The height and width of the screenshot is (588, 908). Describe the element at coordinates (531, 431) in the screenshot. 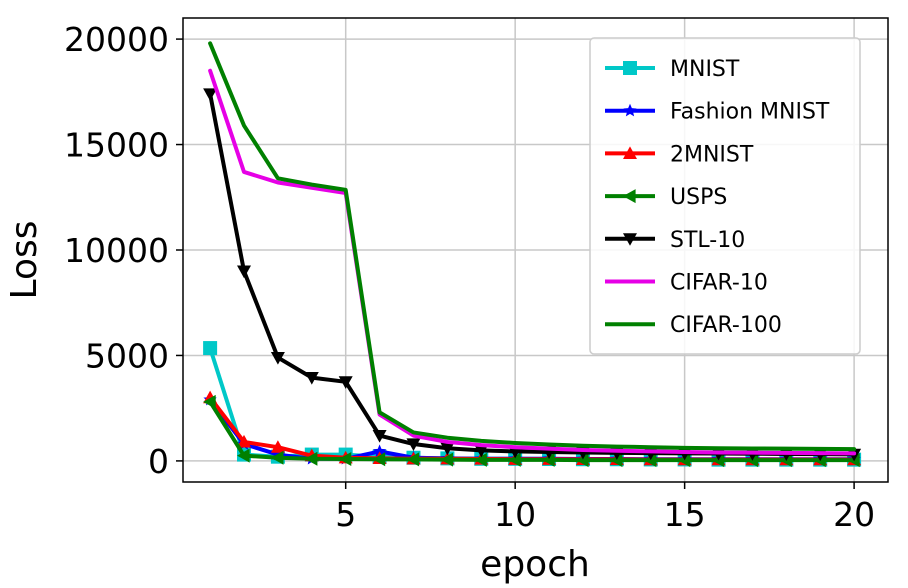

I see `series-usps` at that location.